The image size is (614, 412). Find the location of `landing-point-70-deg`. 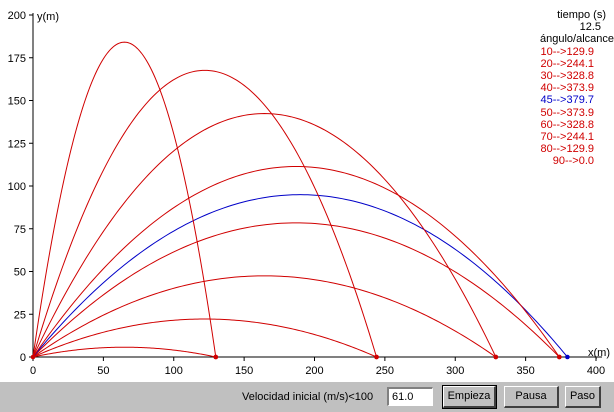

landing-point-70-deg is located at coordinates (376, 357).